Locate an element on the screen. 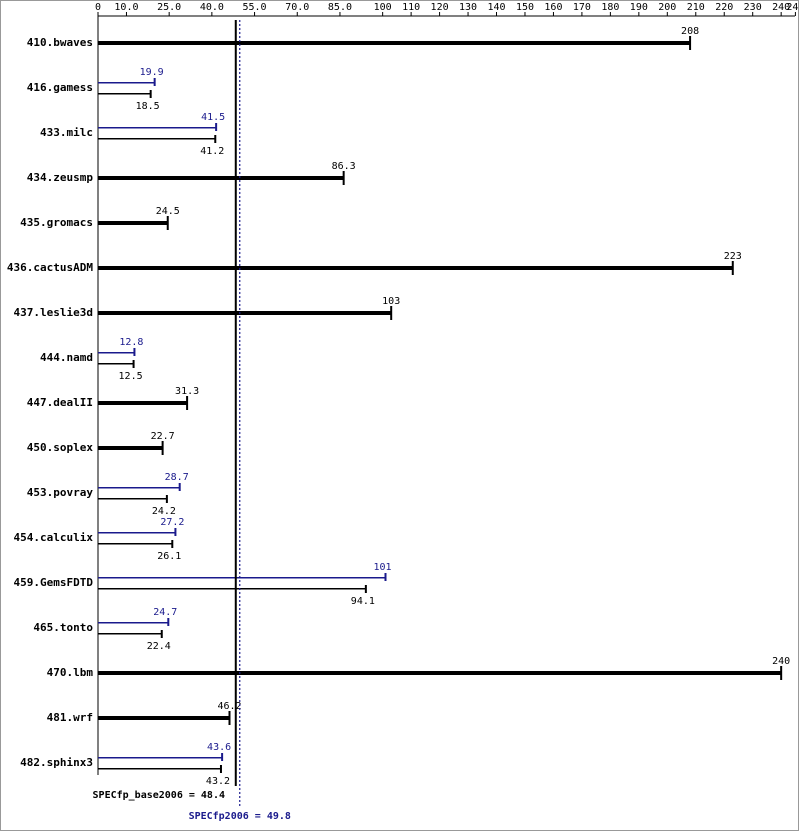 This screenshot has width=799, height=831. category-label: 444.namd is located at coordinates (66, 357).